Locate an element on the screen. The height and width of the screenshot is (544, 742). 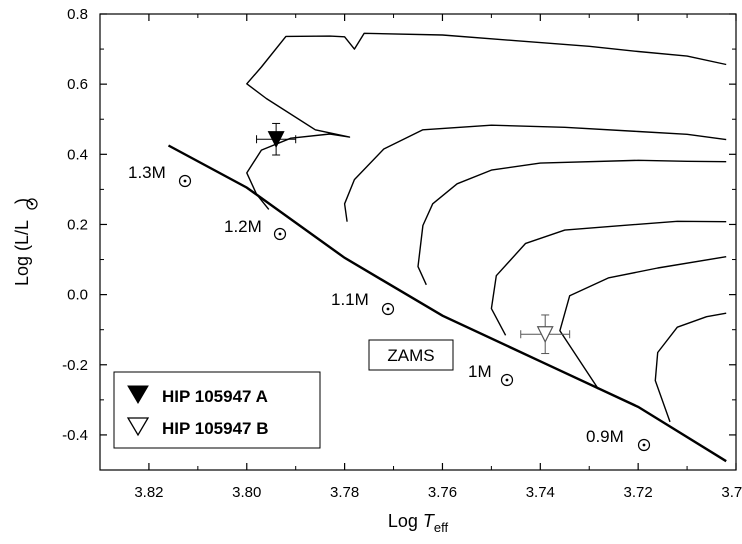
svg-text: 1.3M is located at coordinates (147, 172).